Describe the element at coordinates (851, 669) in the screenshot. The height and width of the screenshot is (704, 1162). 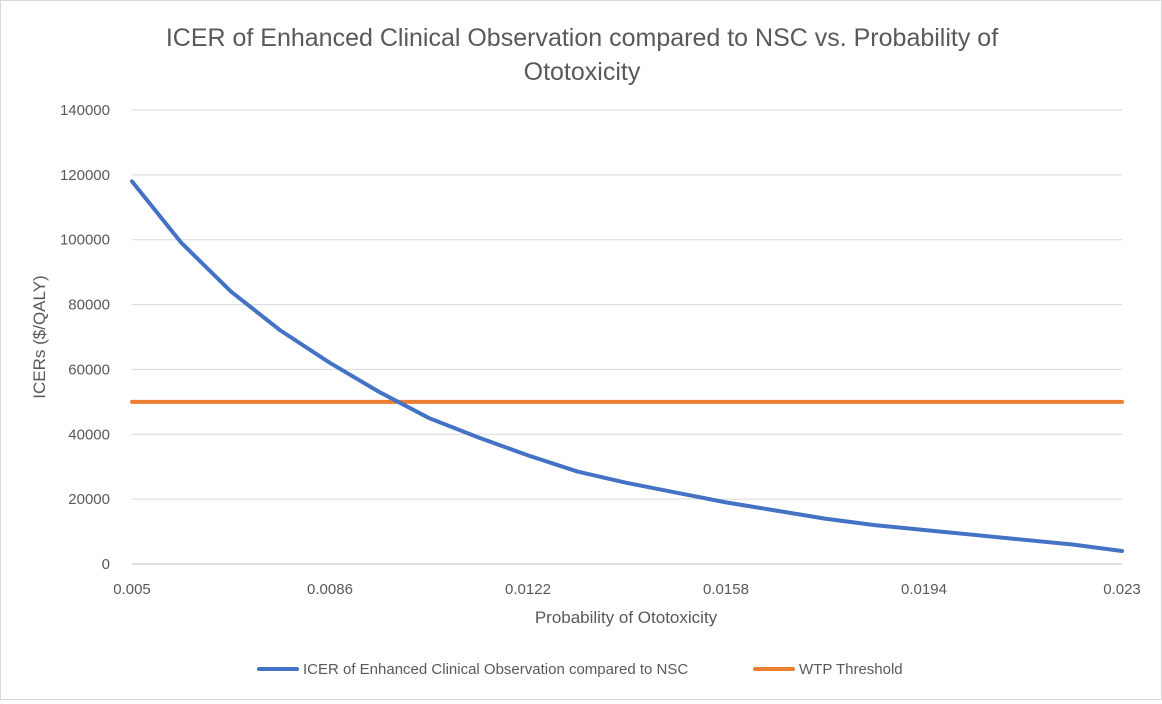
I see `legend-label: WTP Threshold` at that location.